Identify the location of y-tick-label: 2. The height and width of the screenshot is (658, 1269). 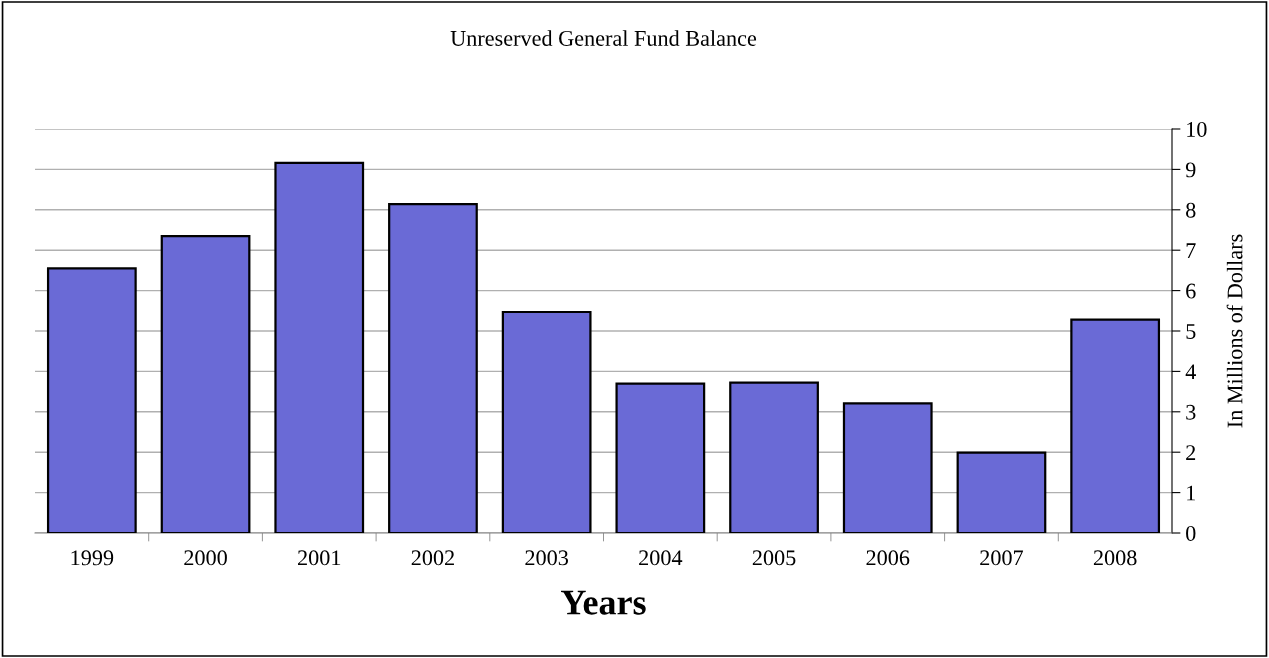
(1191, 452).